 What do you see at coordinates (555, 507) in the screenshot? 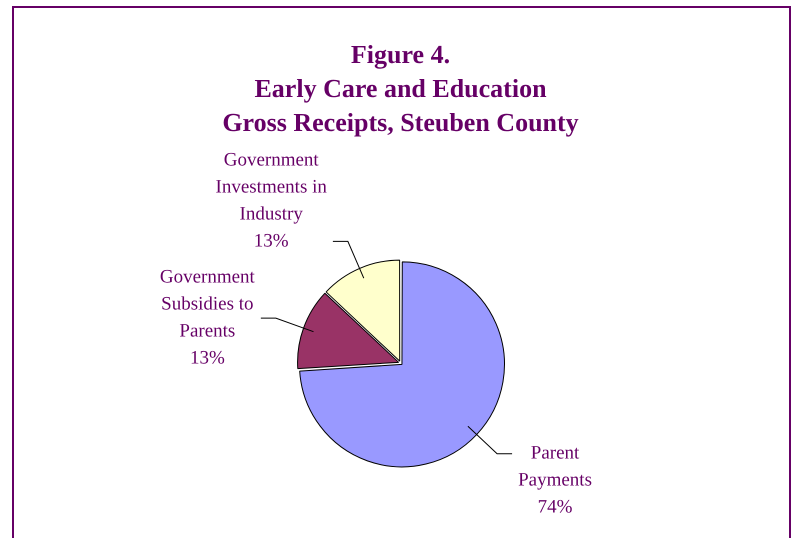
I see `data-label: 74%` at bounding box center [555, 507].